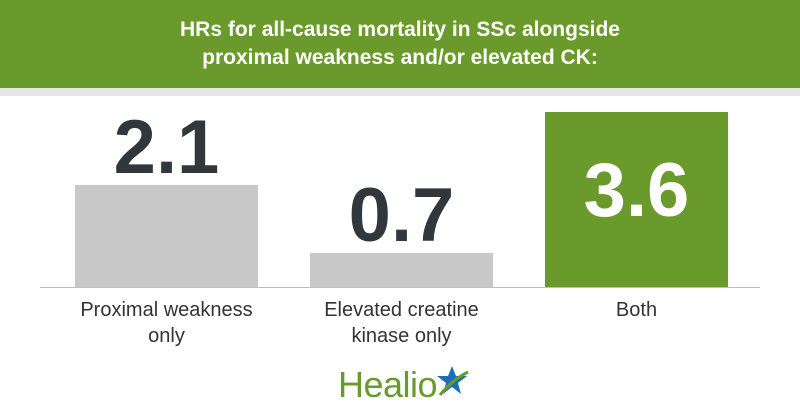 The image size is (800, 420). What do you see at coordinates (166, 323) in the screenshot?
I see `category-label: Proximal weakness only` at bounding box center [166, 323].